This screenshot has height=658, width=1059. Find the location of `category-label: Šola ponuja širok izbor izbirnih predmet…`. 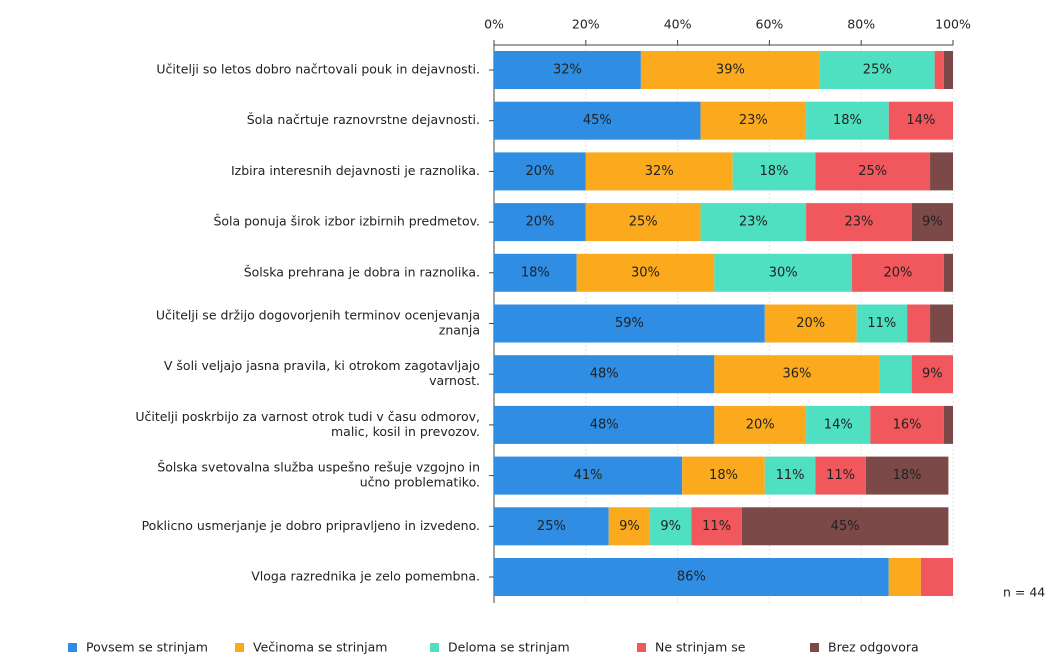

category-label: Šola ponuja širok izbor izbirnih predmet… is located at coordinates (346, 221).